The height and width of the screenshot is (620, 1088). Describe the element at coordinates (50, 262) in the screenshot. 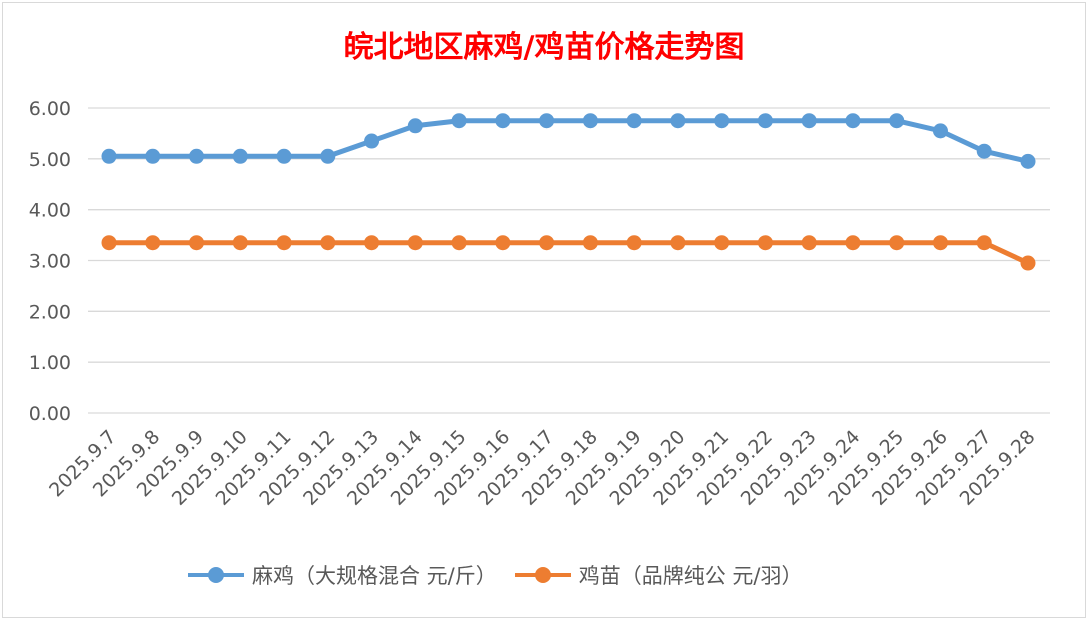

I see `y-tick-label: 3.00` at that location.